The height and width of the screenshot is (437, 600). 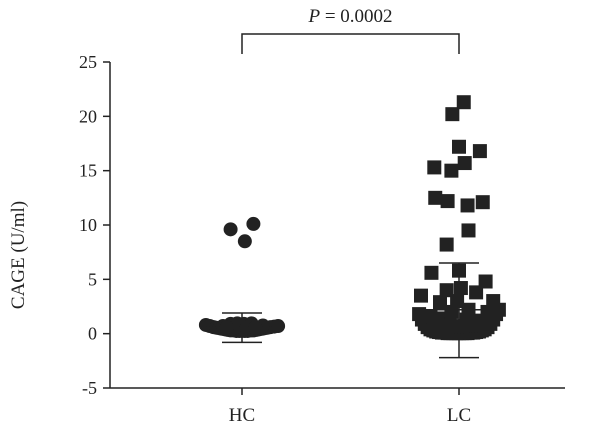 What do you see at coordinates (18, 255) in the screenshot?
I see `y-axis-label: CAGE (U/ml)` at bounding box center [18, 255].